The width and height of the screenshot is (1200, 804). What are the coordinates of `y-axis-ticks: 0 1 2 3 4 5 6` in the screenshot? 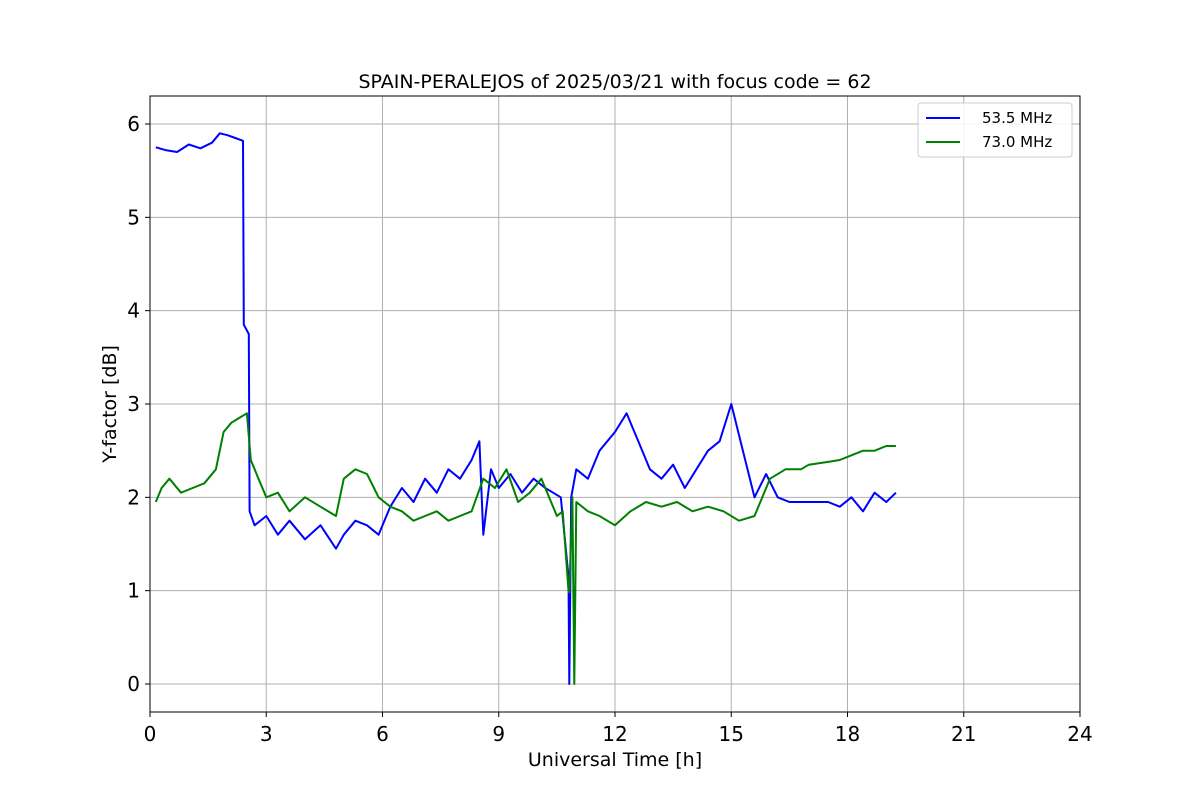 It's located at (138, 404).